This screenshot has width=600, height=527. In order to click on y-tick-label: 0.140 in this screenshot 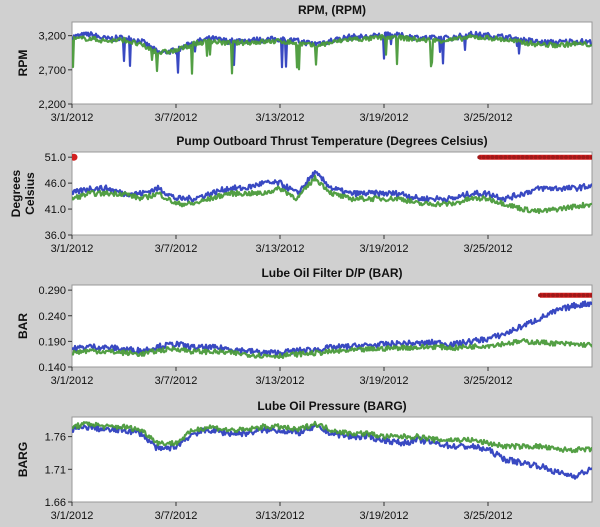, I will do `click(52, 368)`.